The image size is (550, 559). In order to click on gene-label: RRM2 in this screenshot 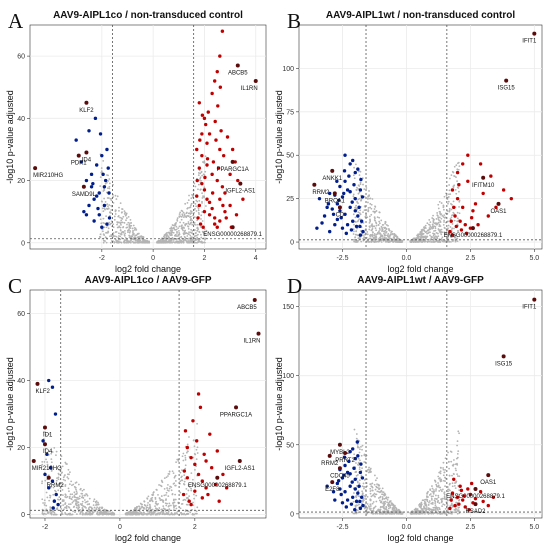, I will do `click(330, 464)`.